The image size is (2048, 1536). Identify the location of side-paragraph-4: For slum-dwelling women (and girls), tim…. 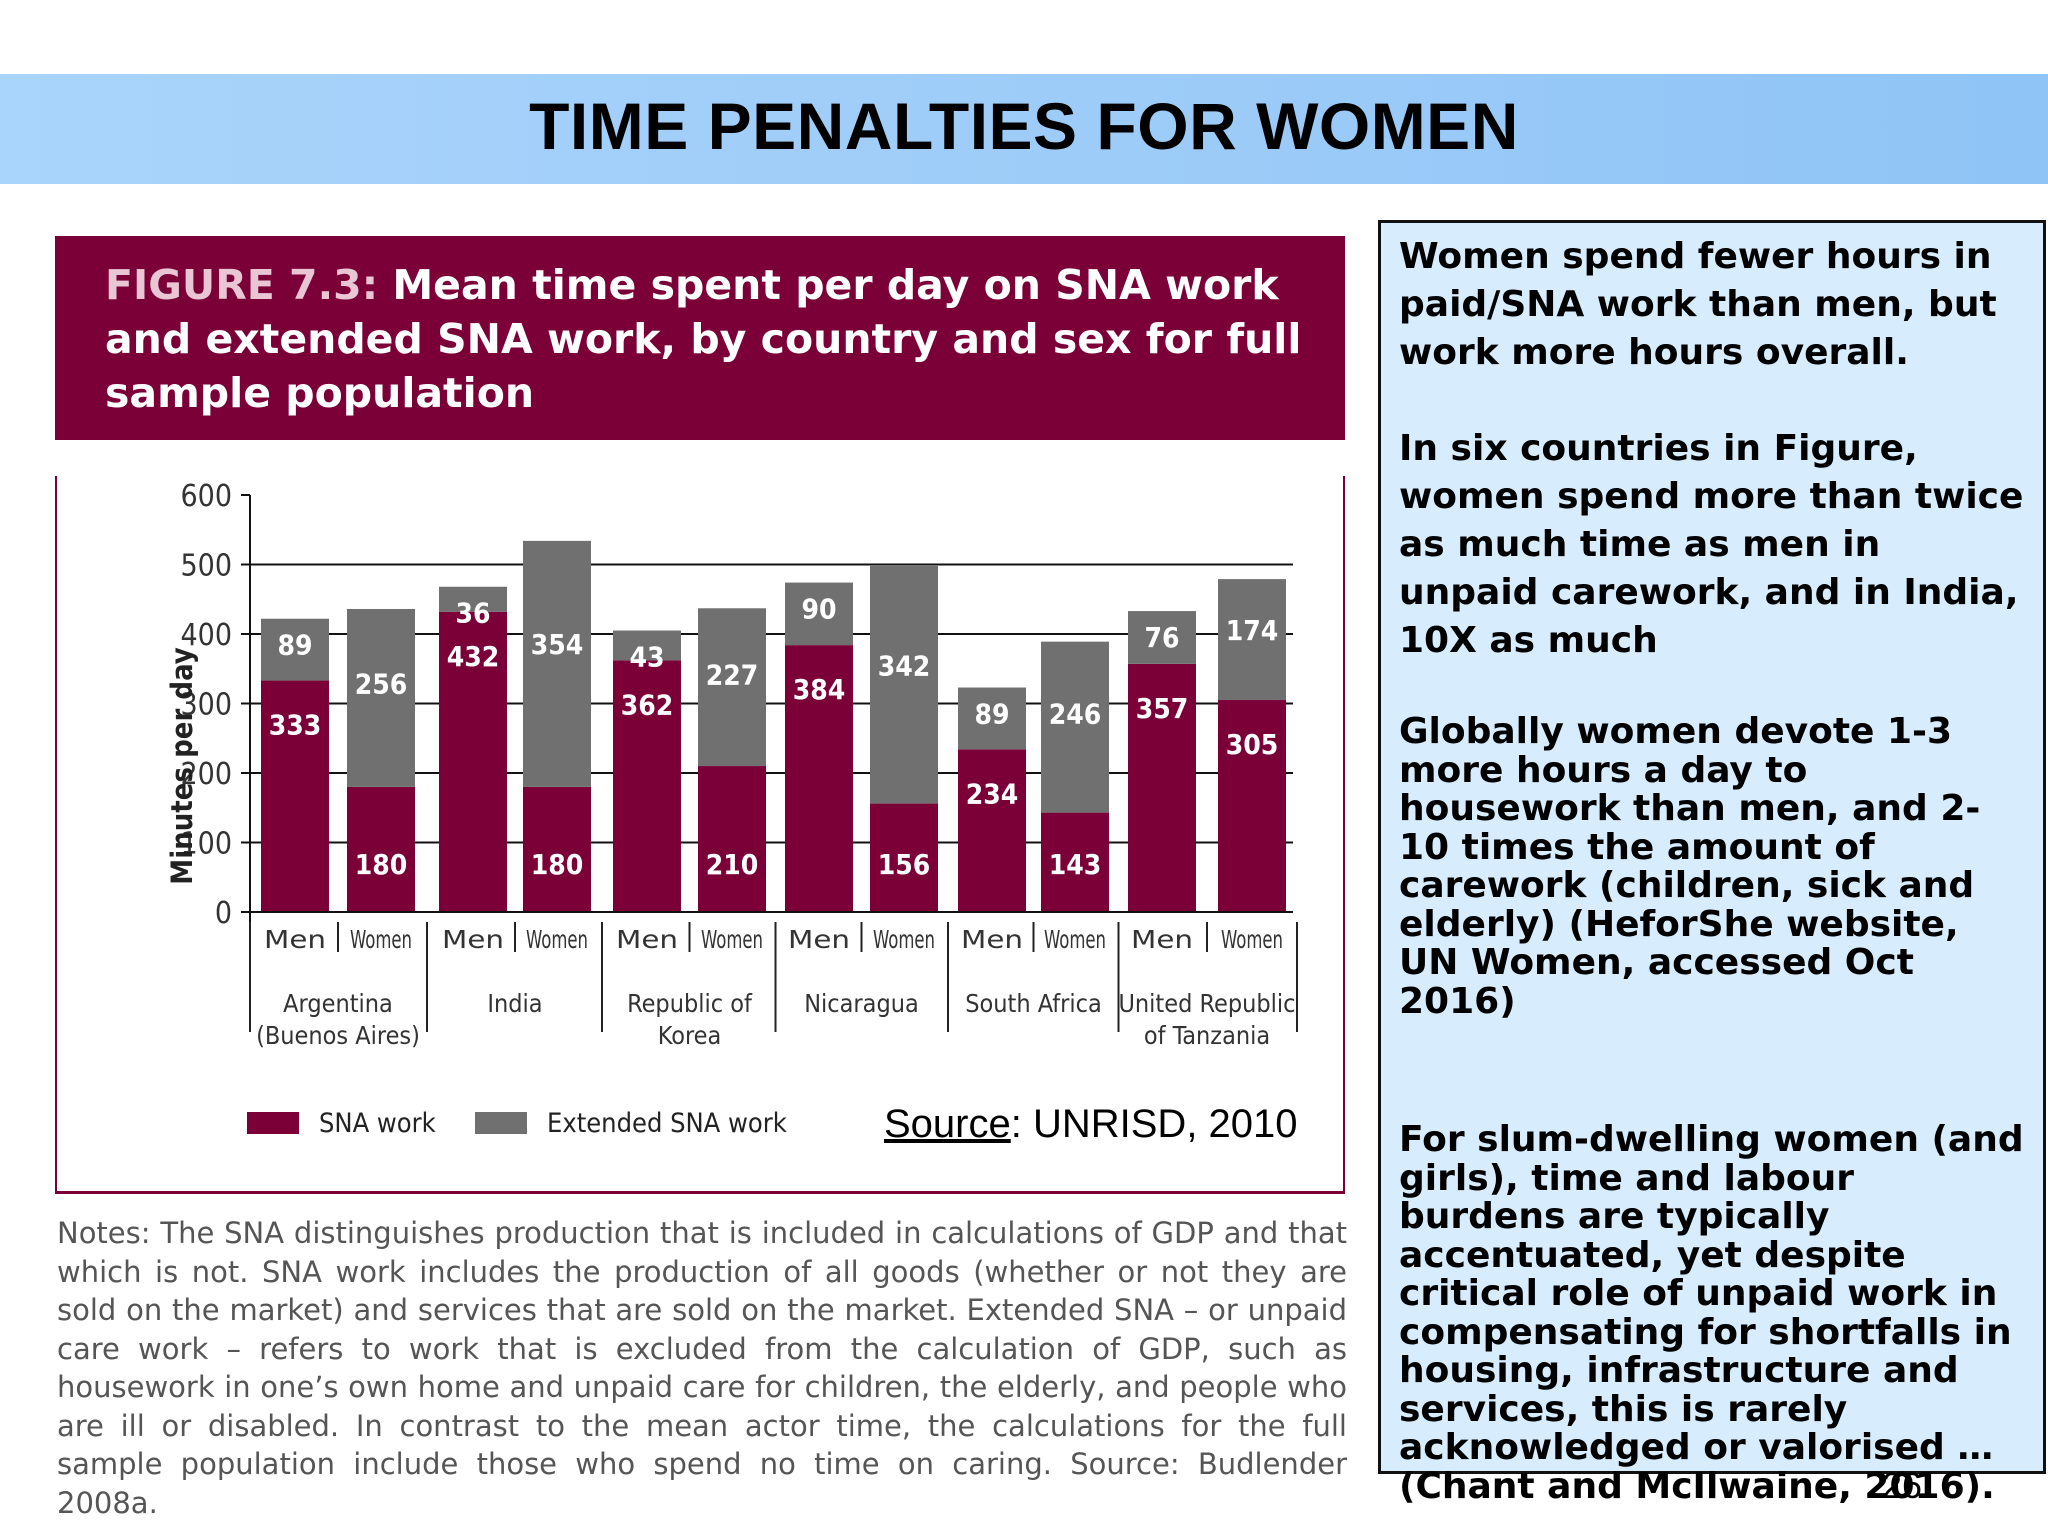
(1711, 1313).